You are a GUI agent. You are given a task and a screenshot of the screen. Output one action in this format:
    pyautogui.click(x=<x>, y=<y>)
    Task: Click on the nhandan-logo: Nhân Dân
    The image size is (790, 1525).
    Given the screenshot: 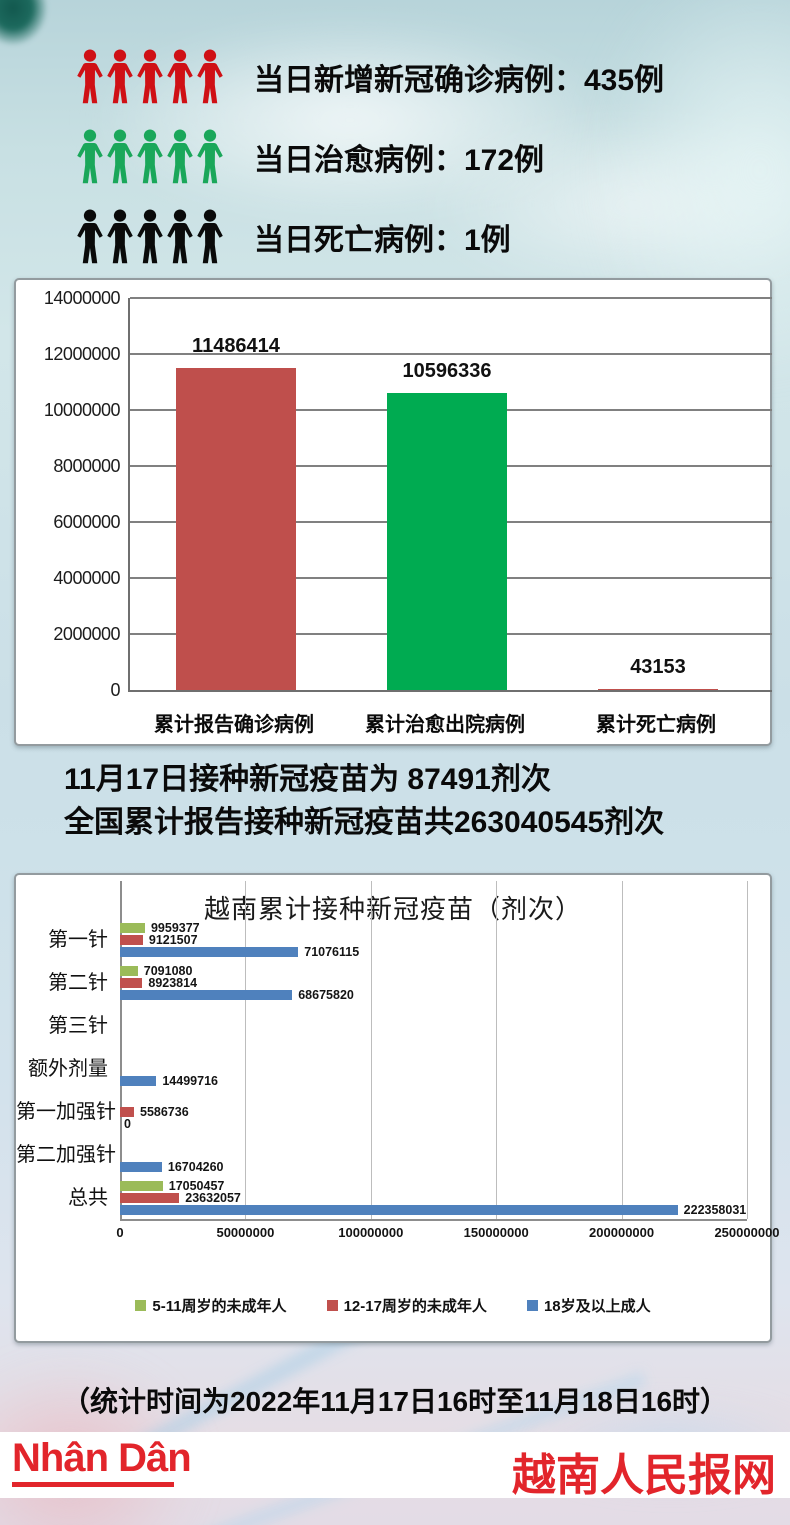 What is the action you would take?
    pyautogui.click(x=102, y=1458)
    